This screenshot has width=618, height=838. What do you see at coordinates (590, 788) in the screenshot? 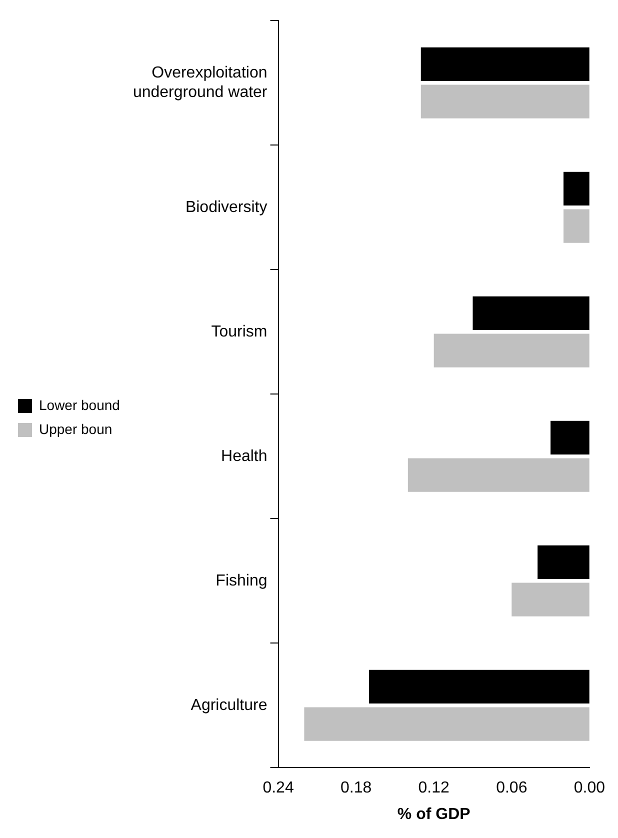
I see `x-tick-label: 0.00` at bounding box center [590, 788].